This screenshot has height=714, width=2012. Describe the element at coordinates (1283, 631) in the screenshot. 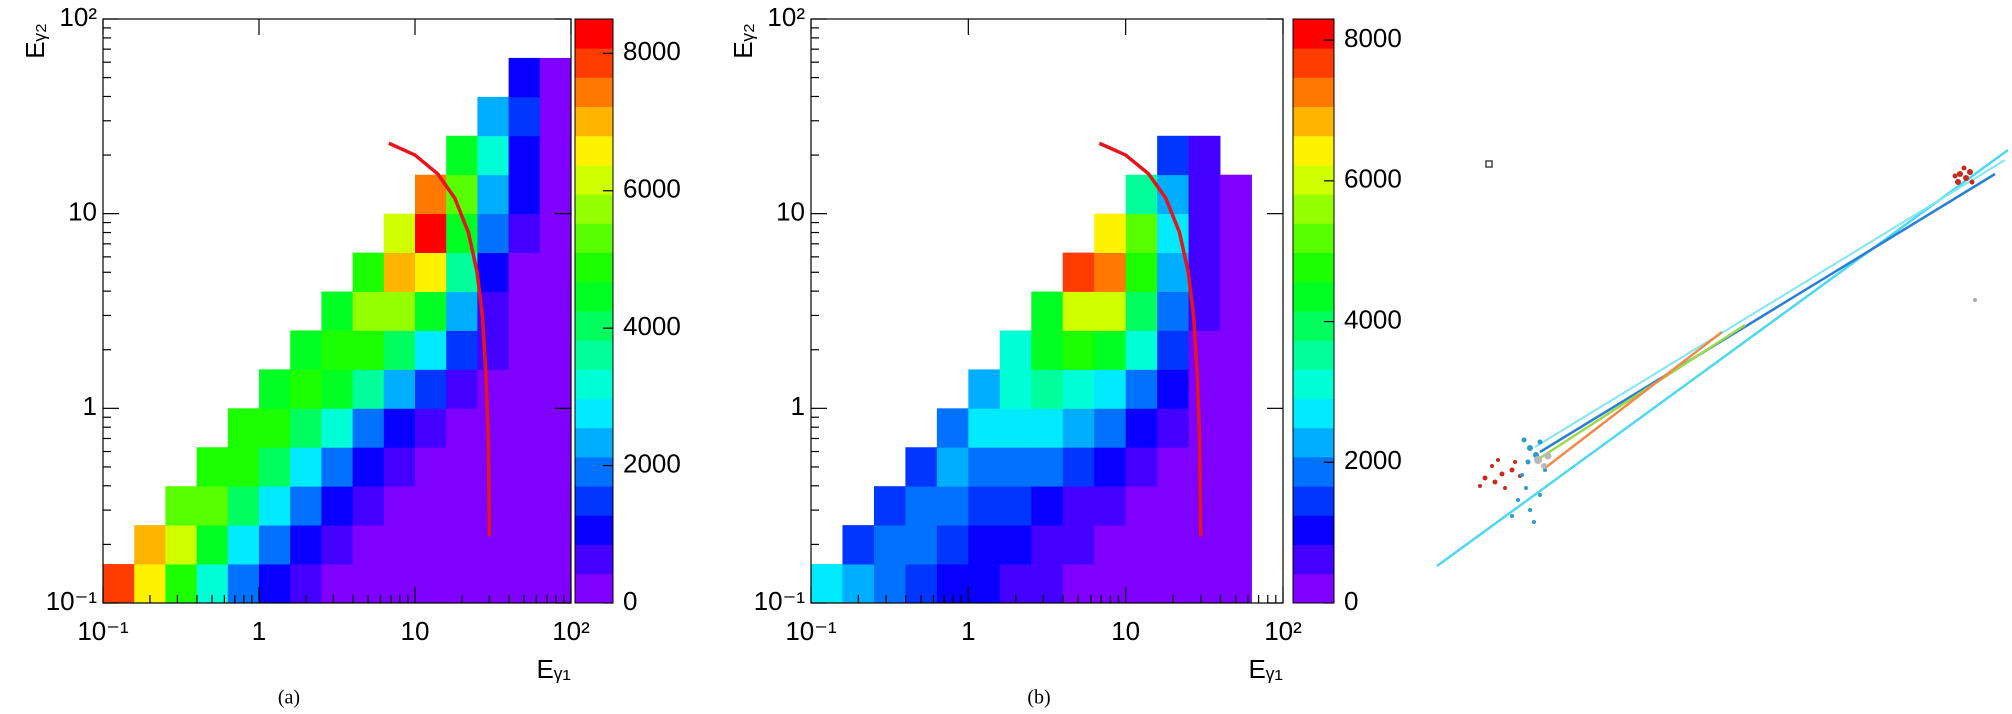

I see `x-tick-label: 10²` at that location.